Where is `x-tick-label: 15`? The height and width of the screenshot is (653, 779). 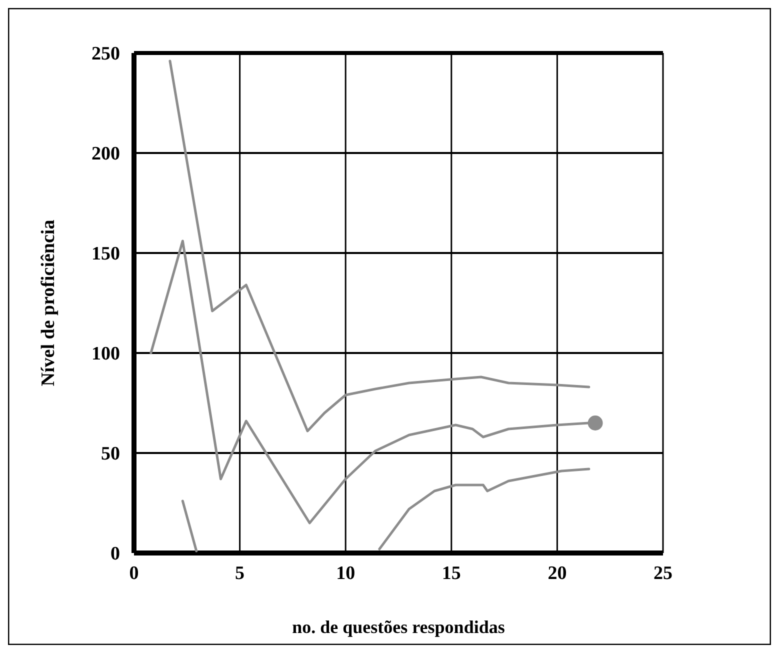
x-tick-label: 15 is located at coordinates (451, 573).